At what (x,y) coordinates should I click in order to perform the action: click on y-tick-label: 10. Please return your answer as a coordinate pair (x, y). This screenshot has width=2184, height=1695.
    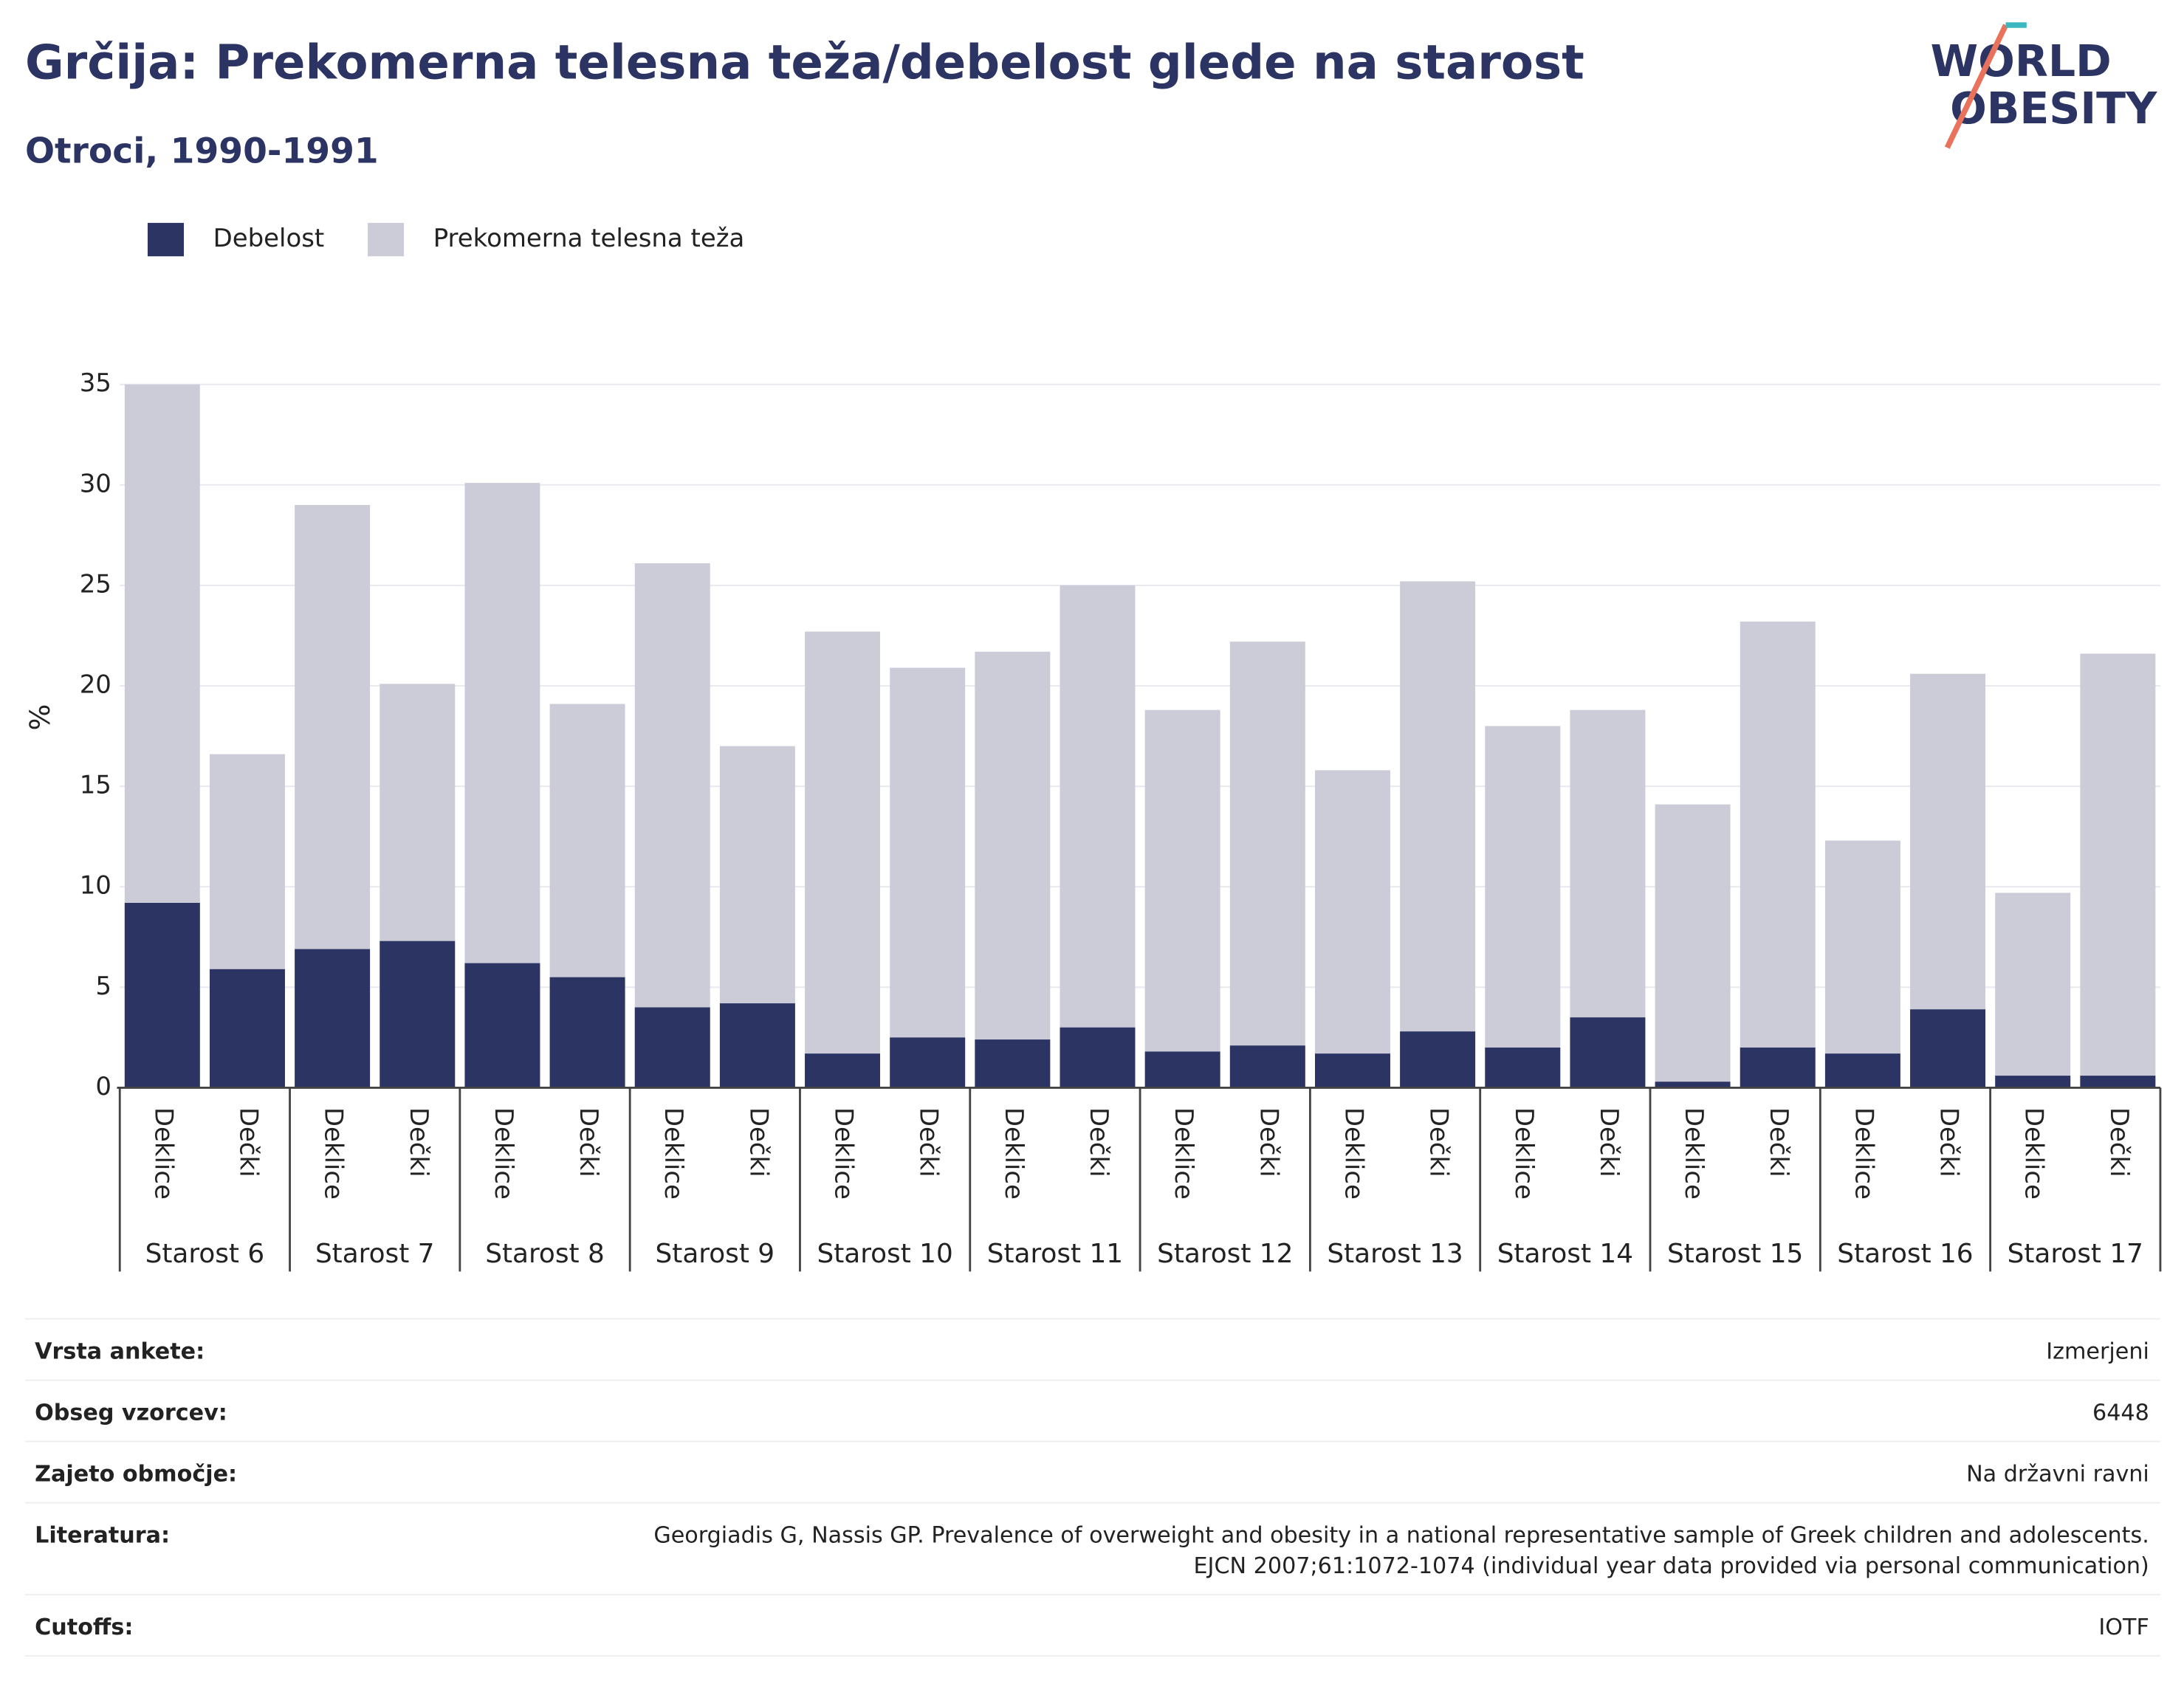
    Looking at the image, I should click on (96, 886).